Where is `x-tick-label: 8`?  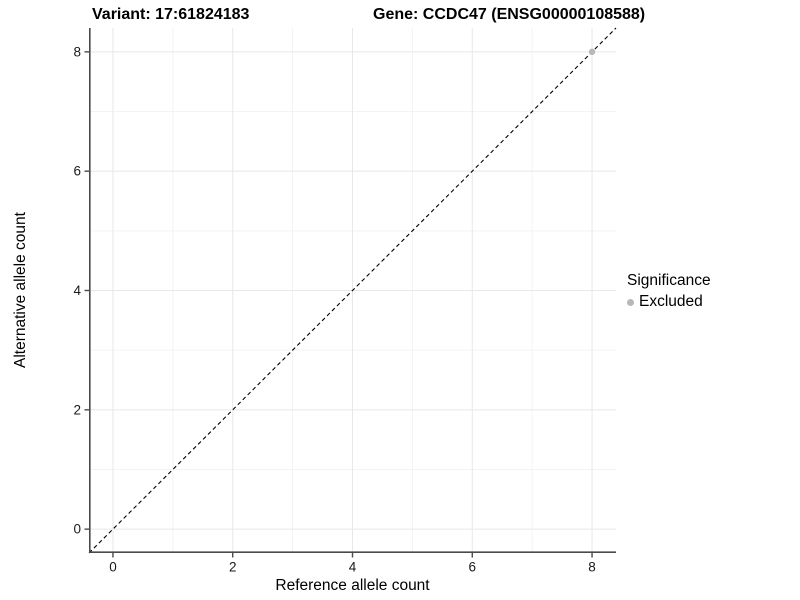
x-tick-label: 8 is located at coordinates (592, 567).